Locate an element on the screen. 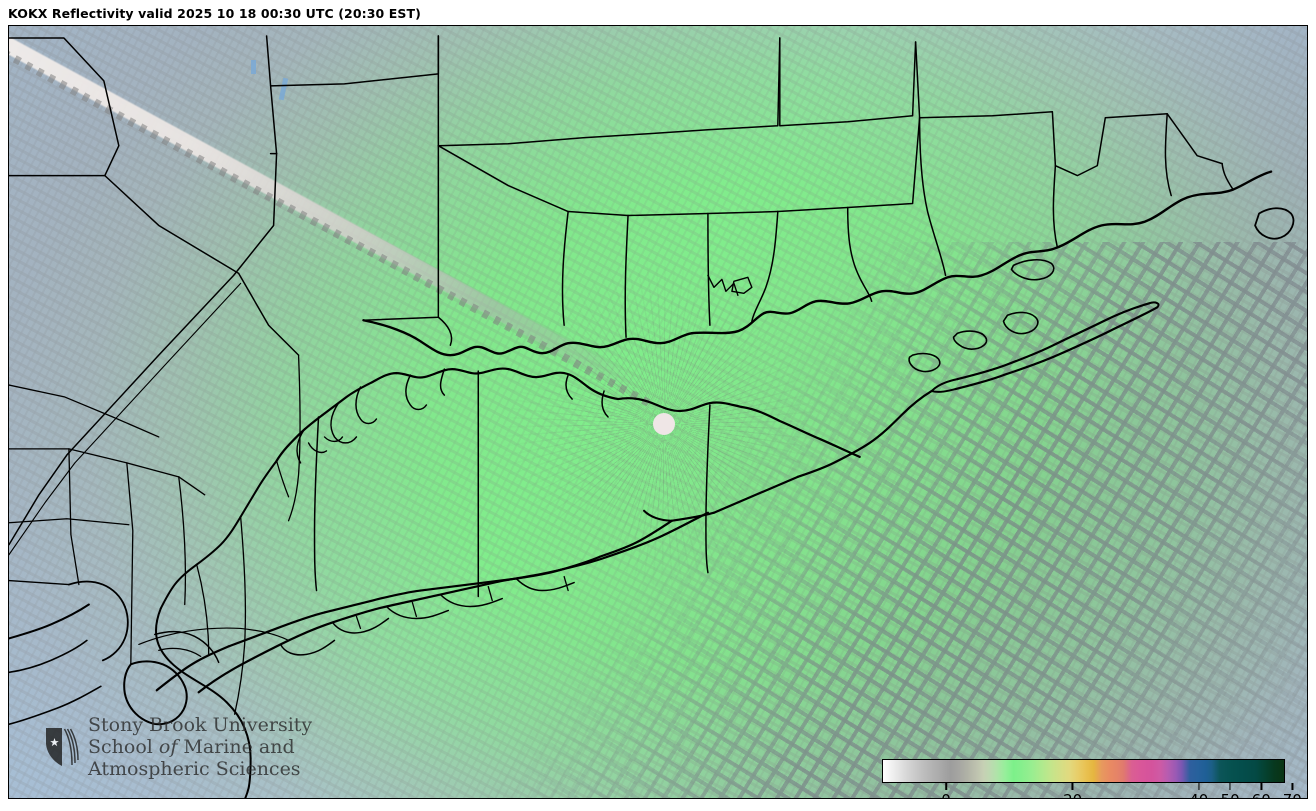 The height and width of the screenshot is (811, 1316). colorbar-tick-label: 0 is located at coordinates (946, 794).